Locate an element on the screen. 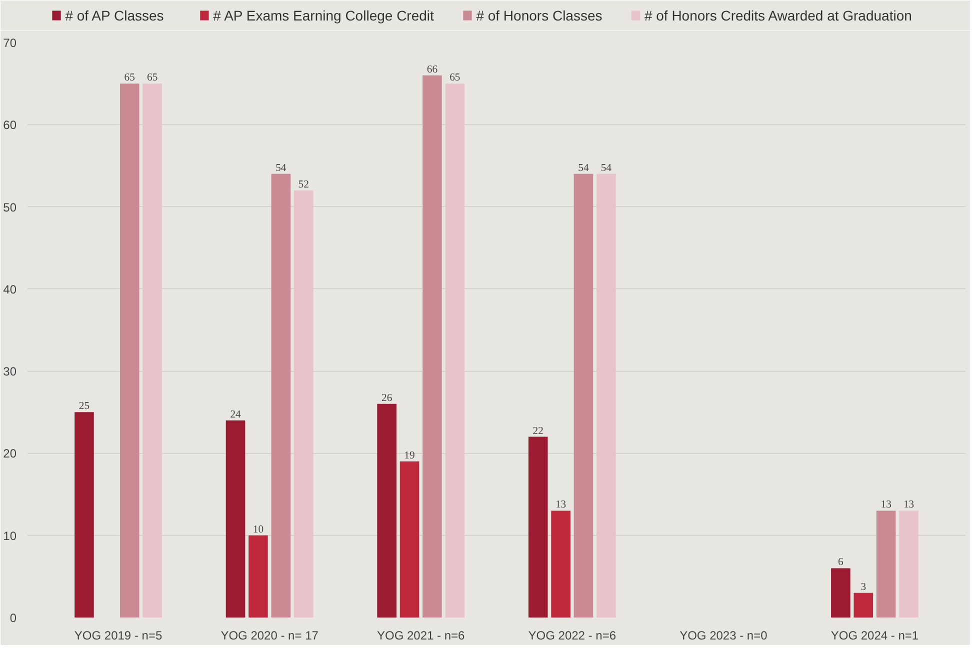 This screenshot has height=655, width=976. data-label: 10 is located at coordinates (258, 530).